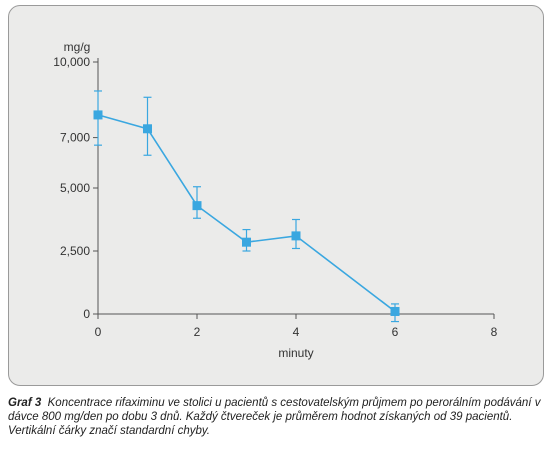 This screenshot has width=553, height=450. I want to click on y-tick-label: 10,000, so click(71, 62).